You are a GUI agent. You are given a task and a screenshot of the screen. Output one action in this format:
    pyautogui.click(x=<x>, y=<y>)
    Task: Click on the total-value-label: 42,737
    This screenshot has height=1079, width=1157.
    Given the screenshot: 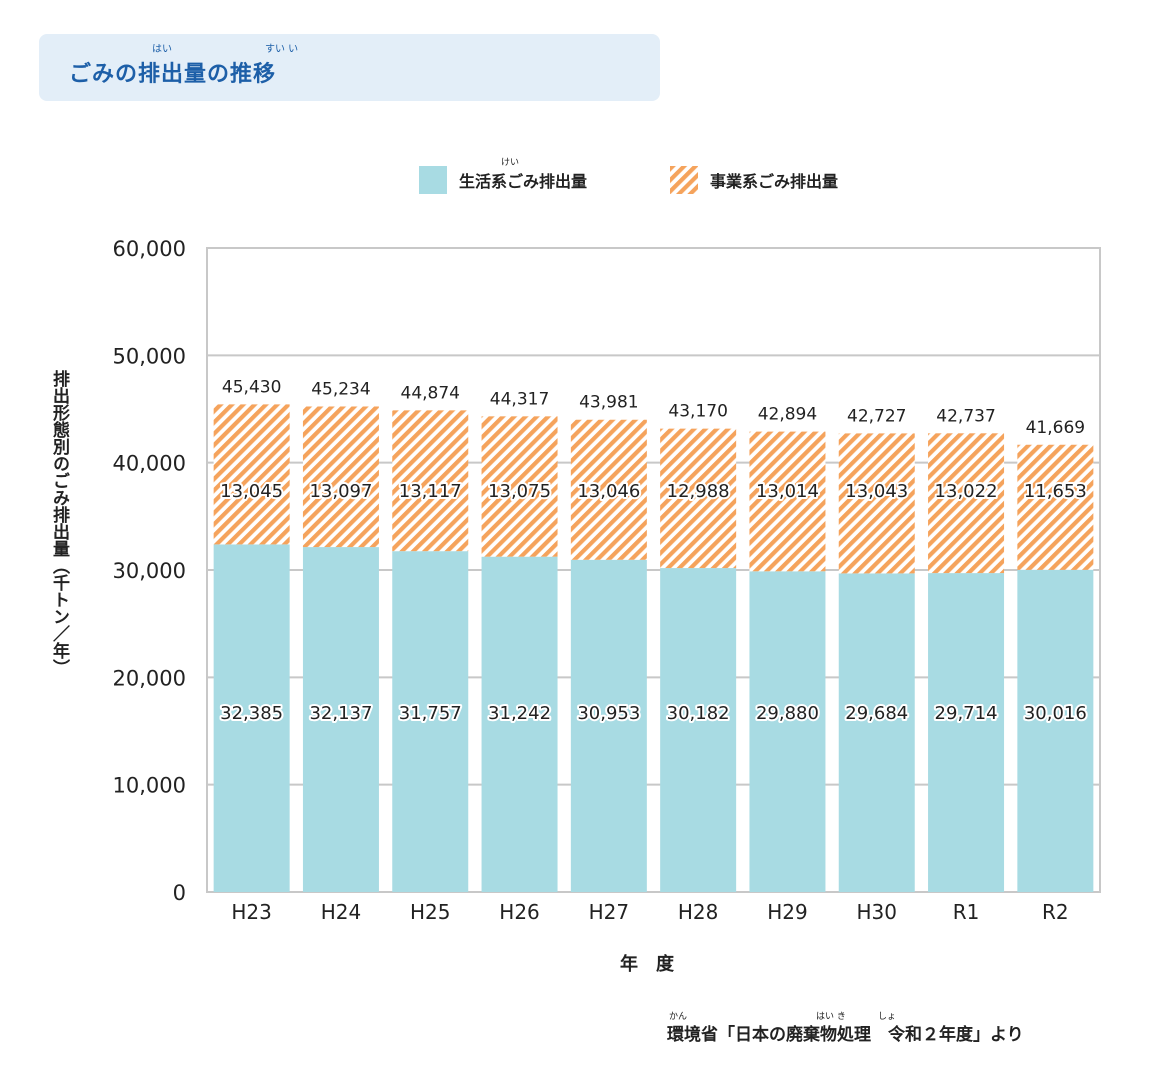 What is the action you would take?
    pyautogui.click(x=965, y=416)
    